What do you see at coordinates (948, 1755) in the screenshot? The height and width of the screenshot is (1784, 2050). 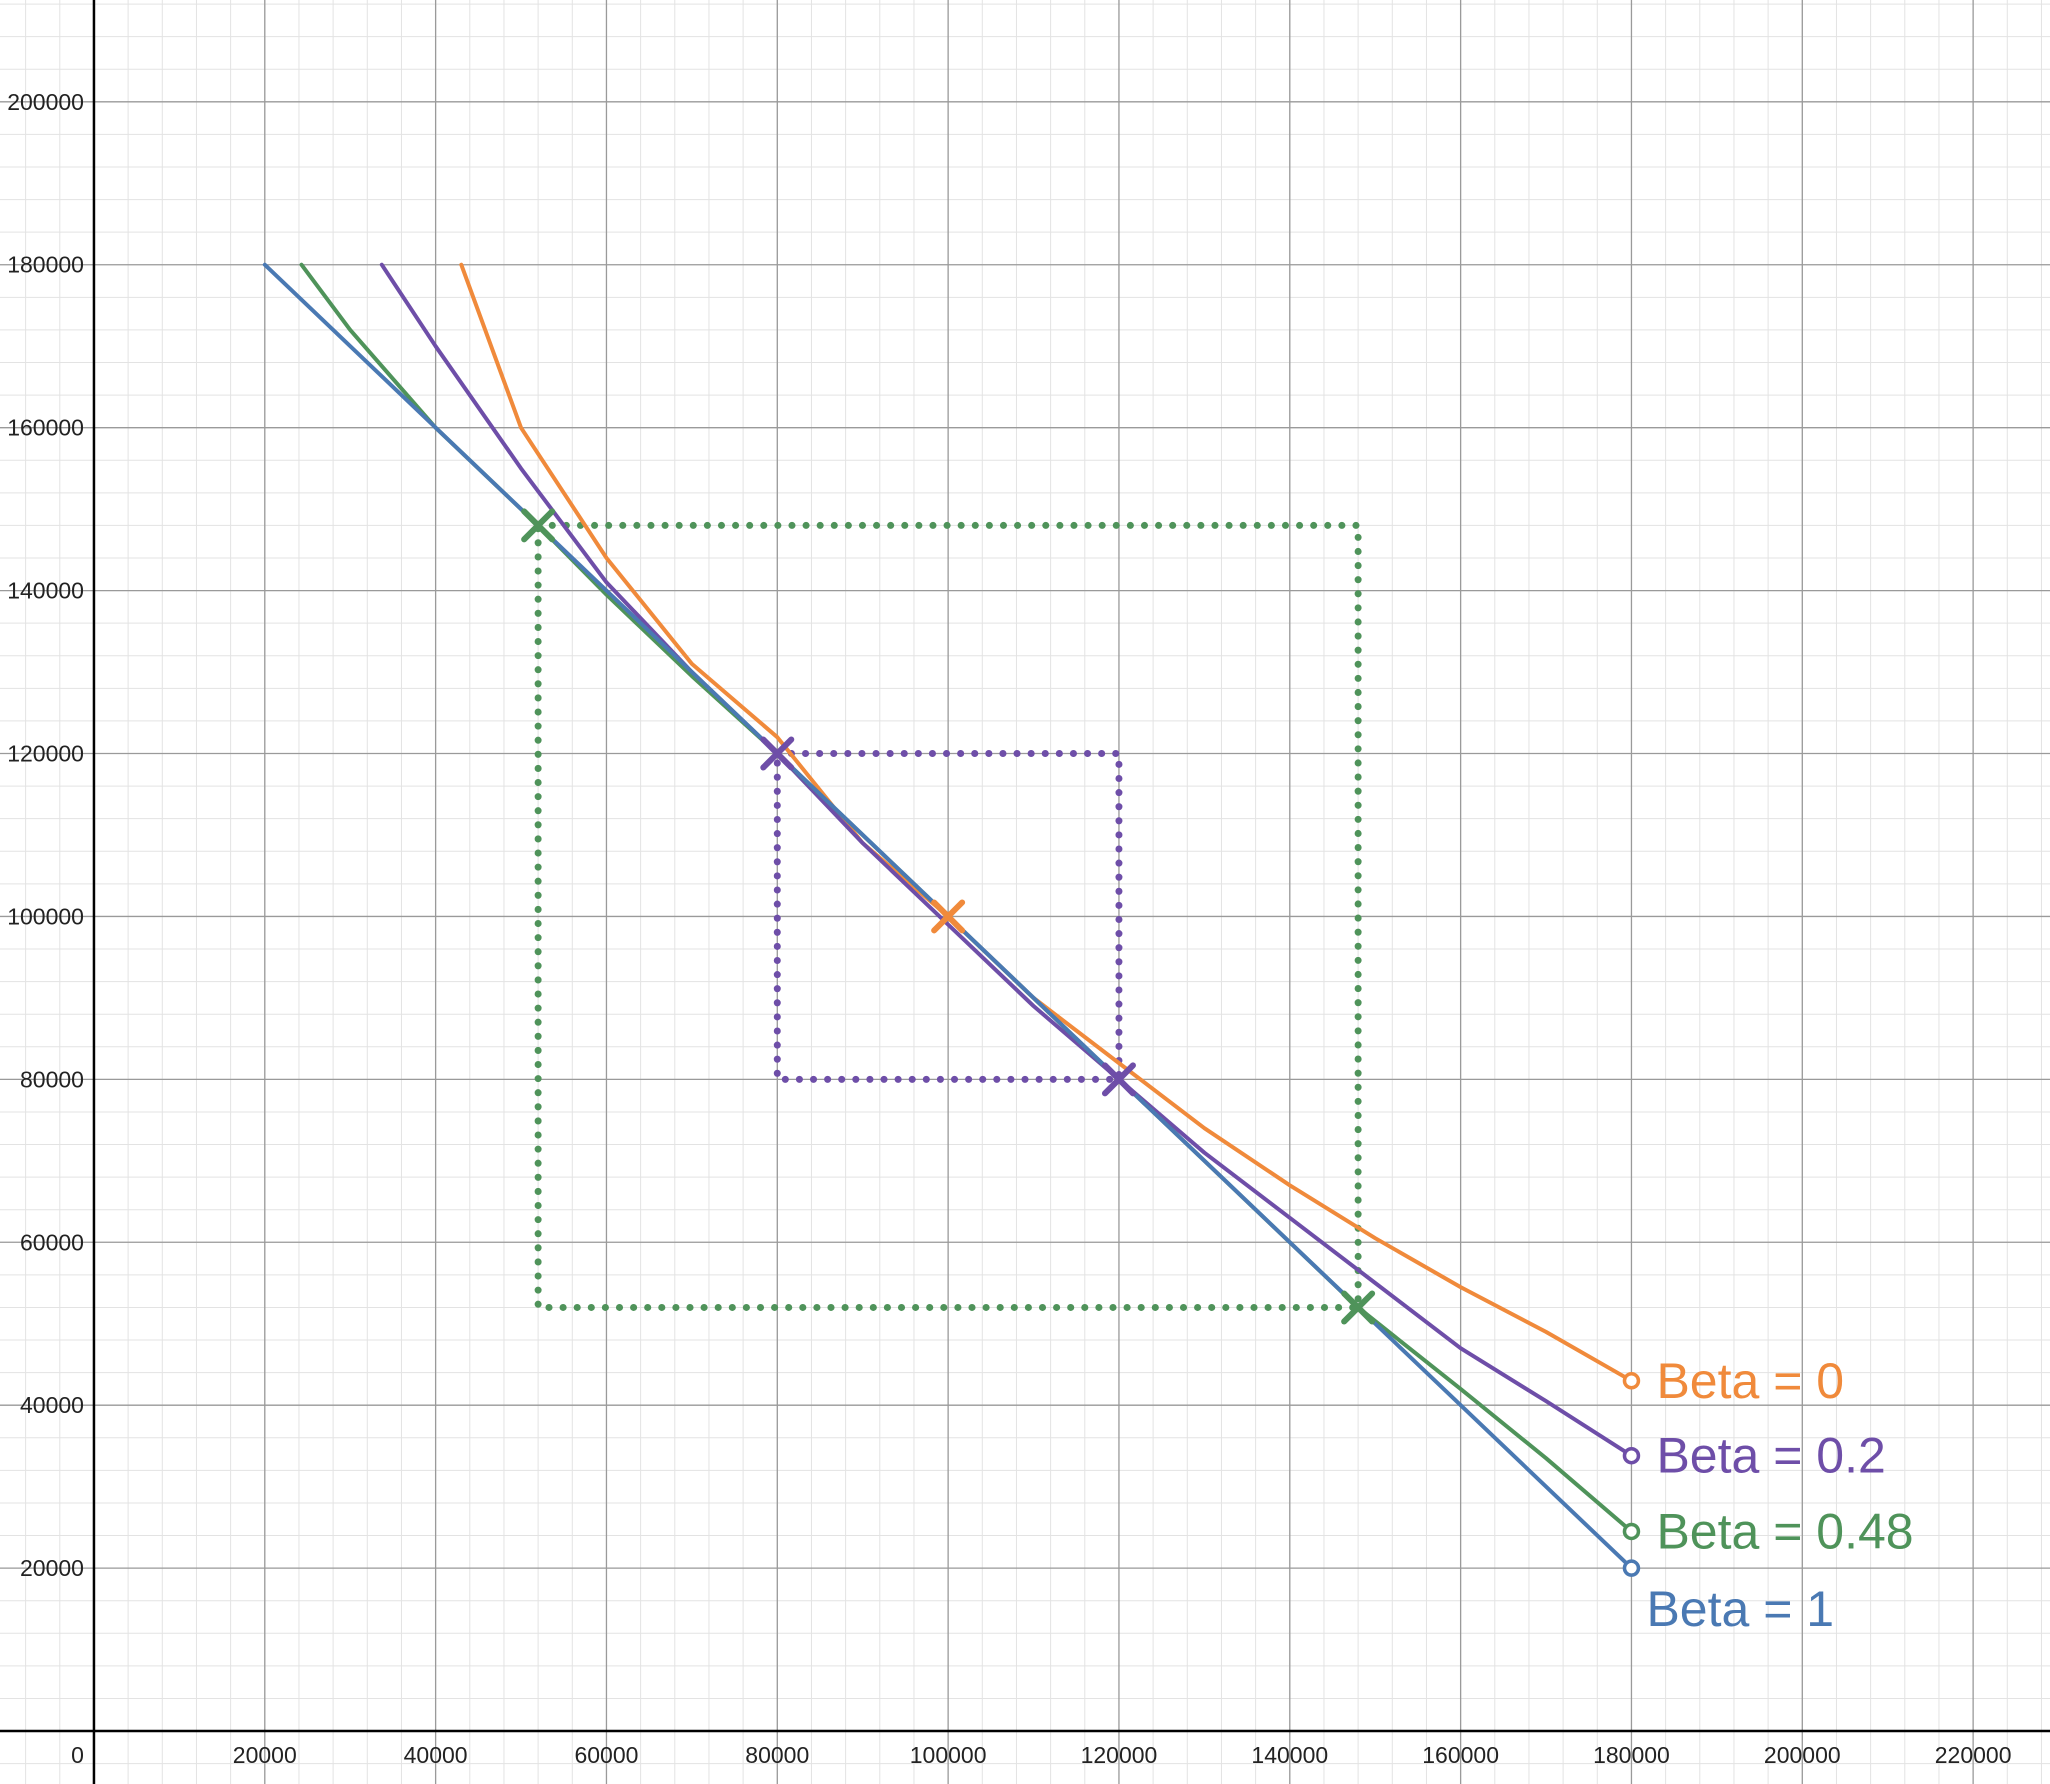 I see `x-tick-label: 100000` at bounding box center [948, 1755].